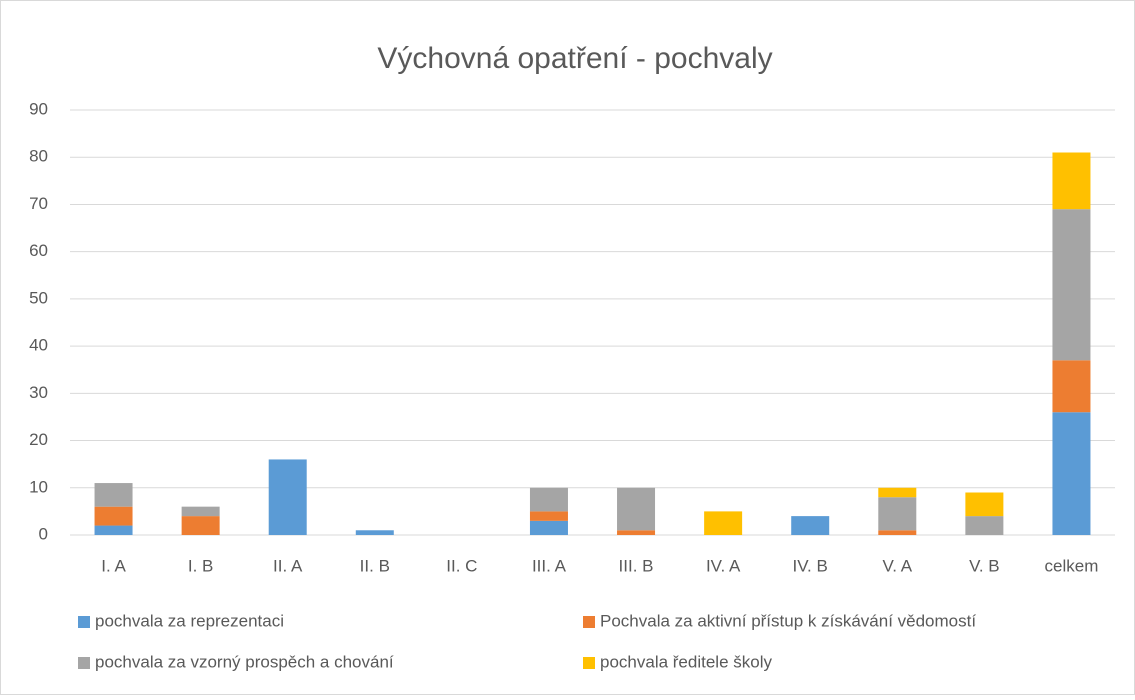 This screenshot has width=1135, height=700. What do you see at coordinates (375, 565) in the screenshot?
I see `x-tick-label: II. B` at bounding box center [375, 565].